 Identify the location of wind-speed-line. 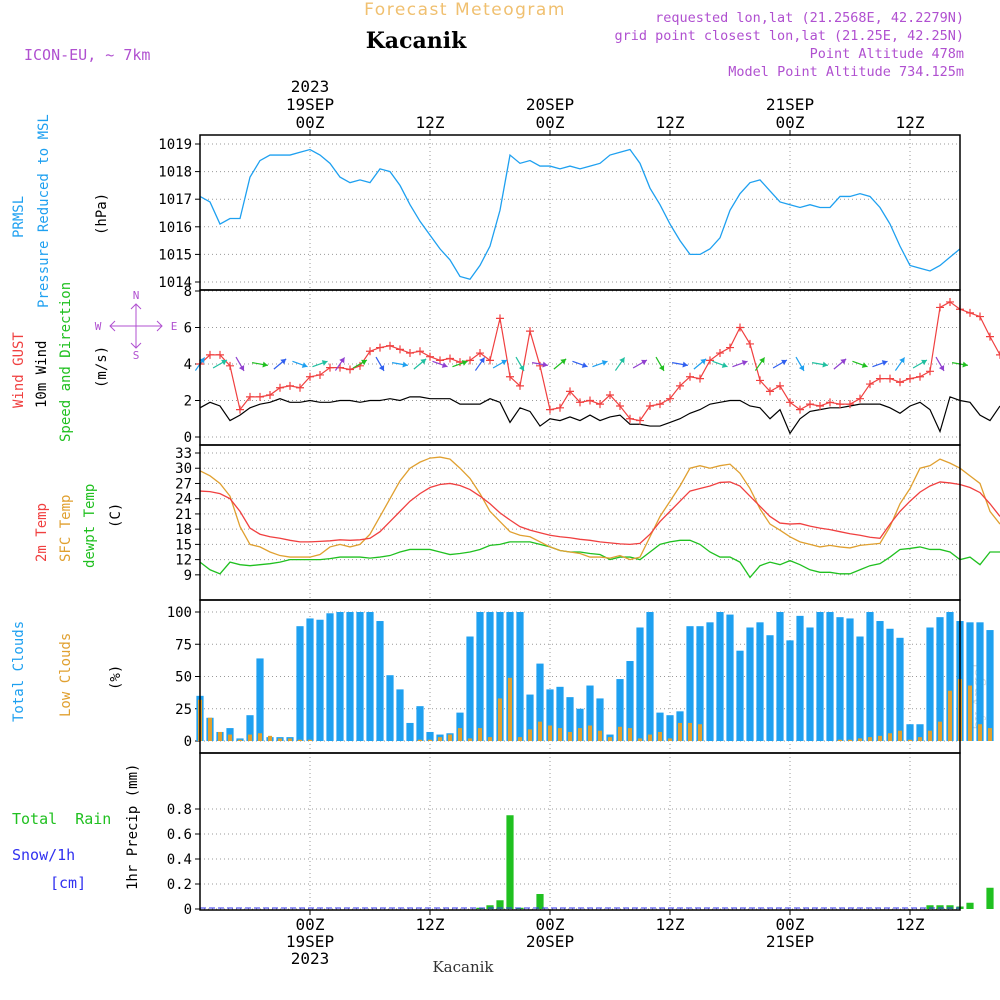
(599, 415).